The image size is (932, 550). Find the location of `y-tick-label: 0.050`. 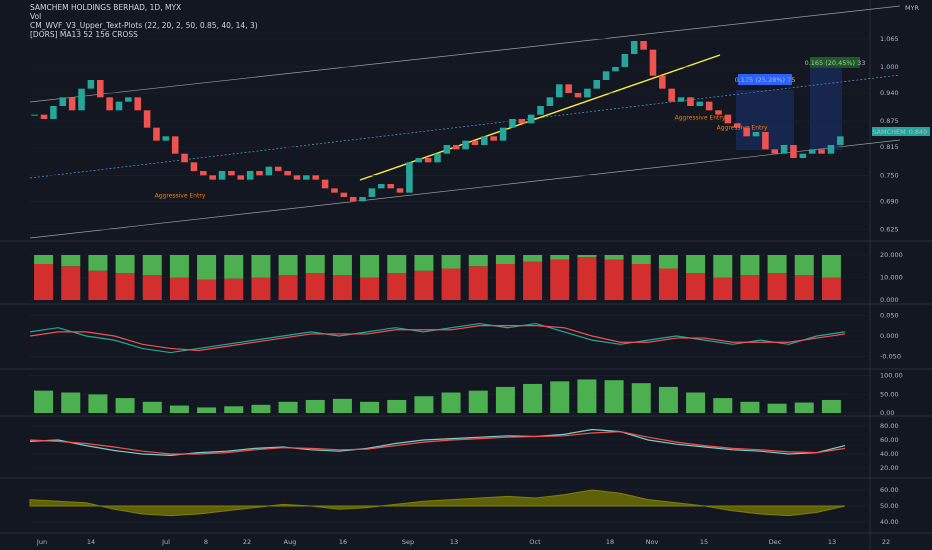

y-tick-label: 0.050 is located at coordinates (889, 315).